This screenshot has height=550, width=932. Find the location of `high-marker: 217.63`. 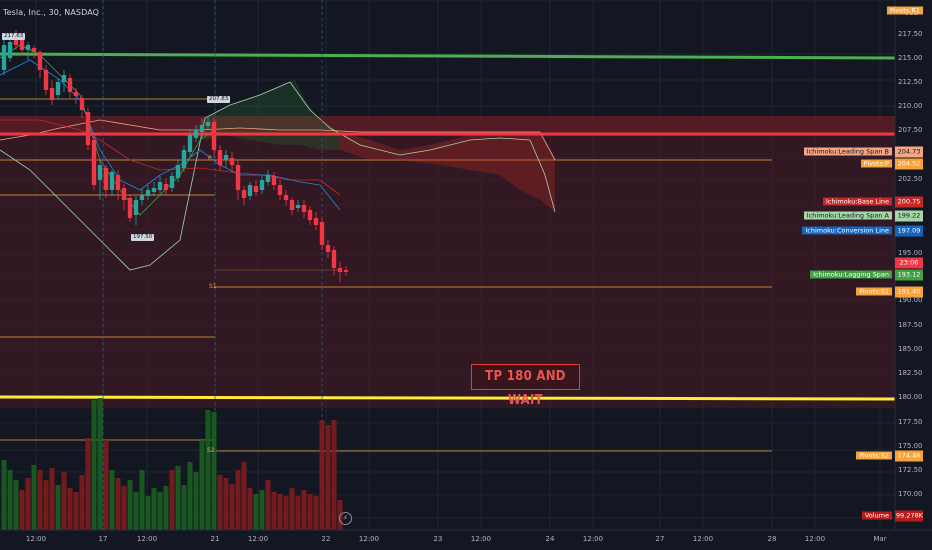

high-marker: 217.63 is located at coordinates (14, 36).